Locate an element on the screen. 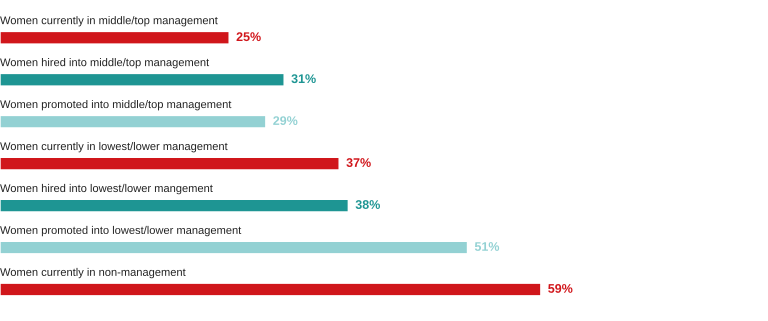 The height and width of the screenshot is (321, 768). data-label: 29% is located at coordinates (285, 121).